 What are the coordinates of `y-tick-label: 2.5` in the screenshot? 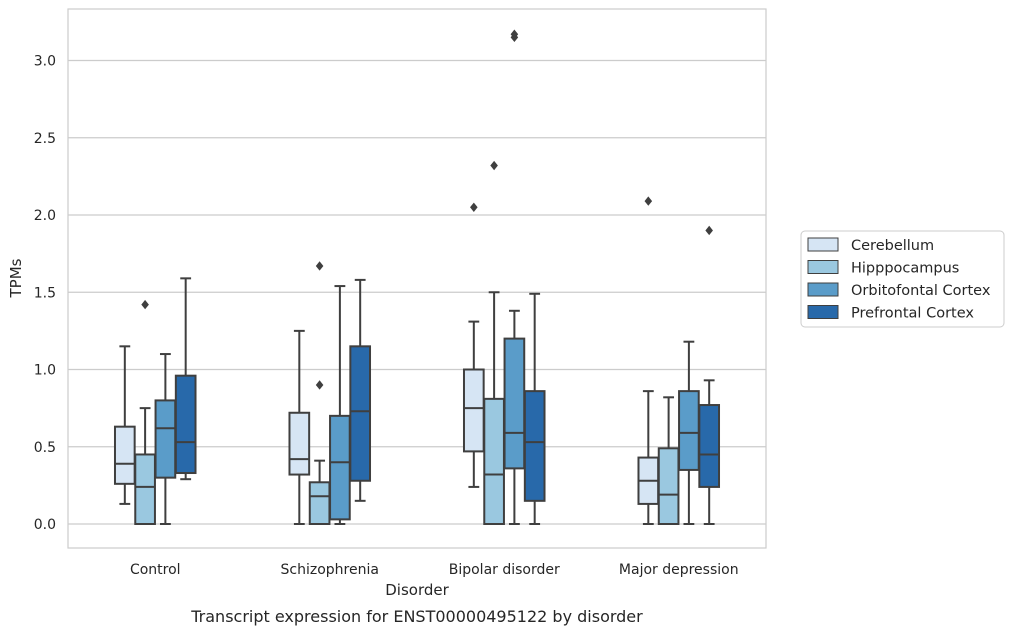 It's located at (45, 139).